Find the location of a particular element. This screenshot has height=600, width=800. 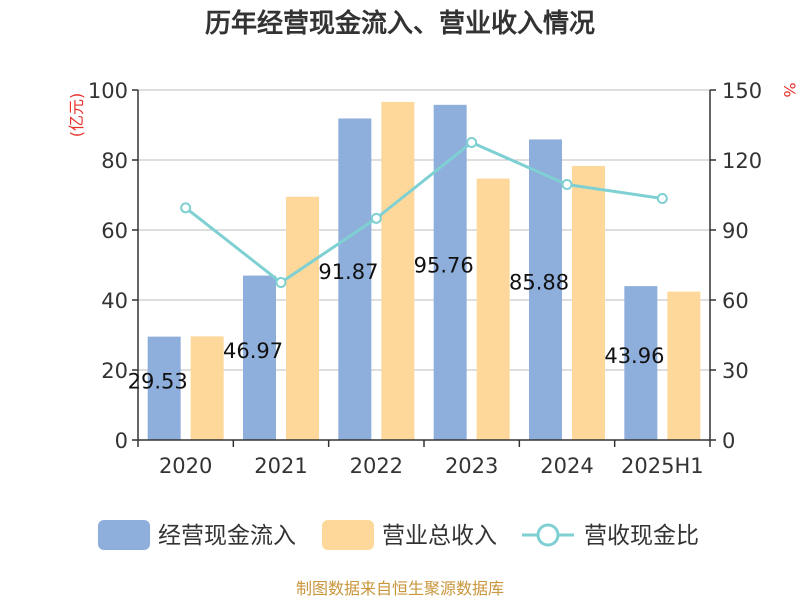

ratio-line-path is located at coordinates (423, 212).